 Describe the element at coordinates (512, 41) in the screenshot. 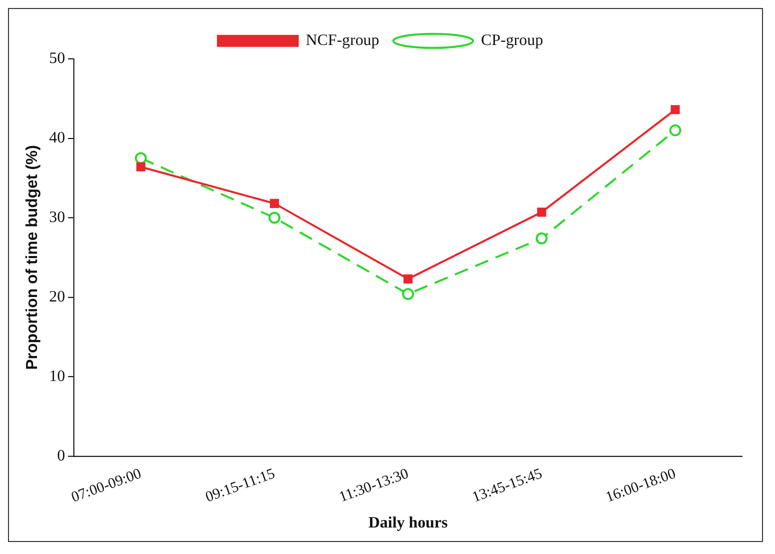

I see `legend-label: CP-group` at that location.